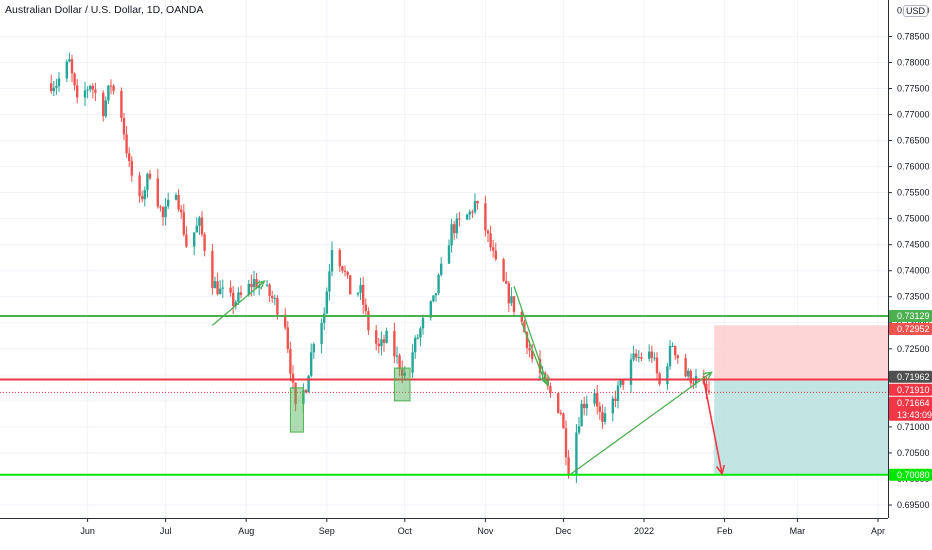 The image size is (932, 550). What do you see at coordinates (913, 475) in the screenshot?
I see `price-badge-label: 0.70080` at bounding box center [913, 475].